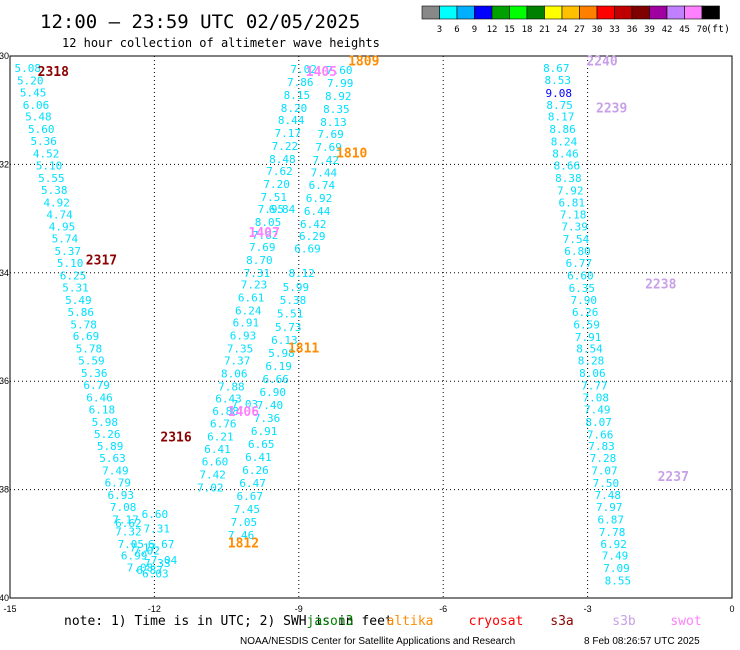 The width and height of the screenshot is (740, 650). What do you see at coordinates (293, 300) in the screenshot?
I see `wave-height-label: 5.38` at bounding box center [293, 300].